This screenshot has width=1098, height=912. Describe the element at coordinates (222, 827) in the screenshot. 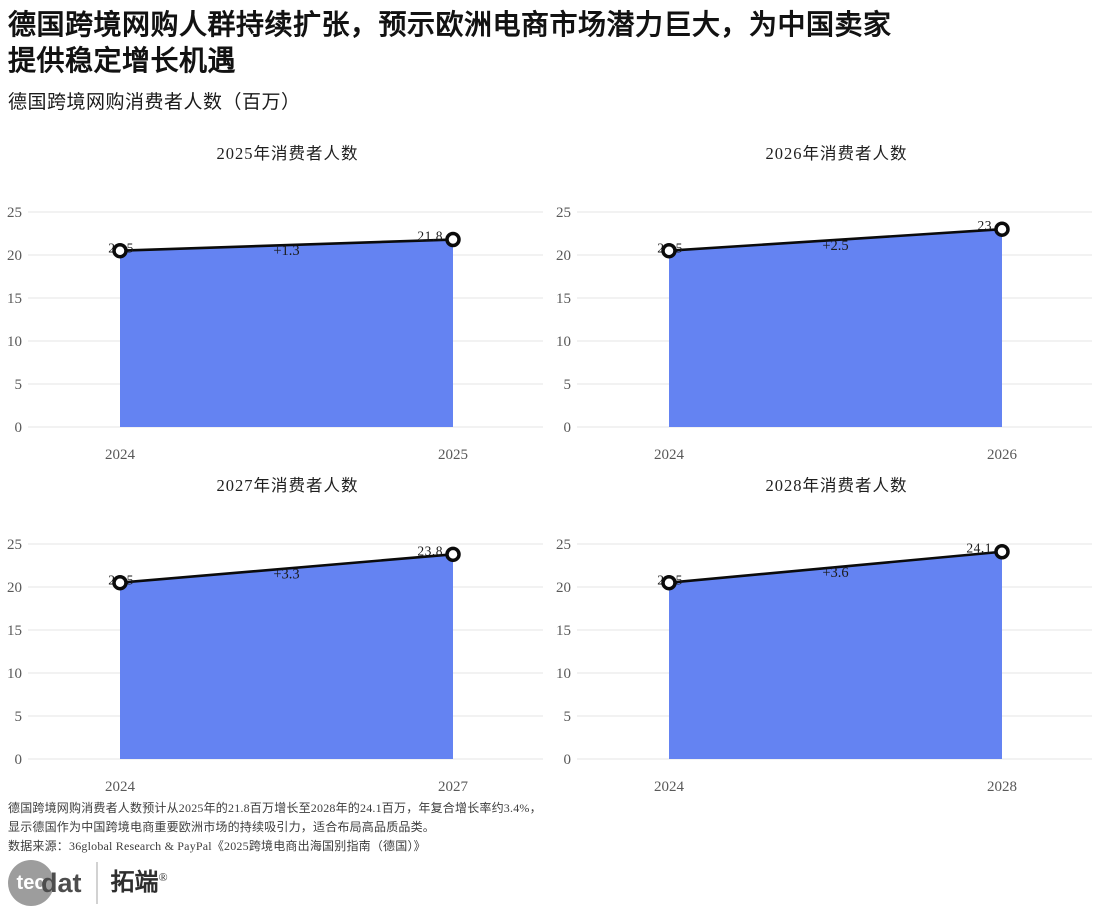

I see `footer-line-2: 显示德国作为中国跨境电商重要欧洲市场的持续吸引力，适合布局高品质品类。` at that location.